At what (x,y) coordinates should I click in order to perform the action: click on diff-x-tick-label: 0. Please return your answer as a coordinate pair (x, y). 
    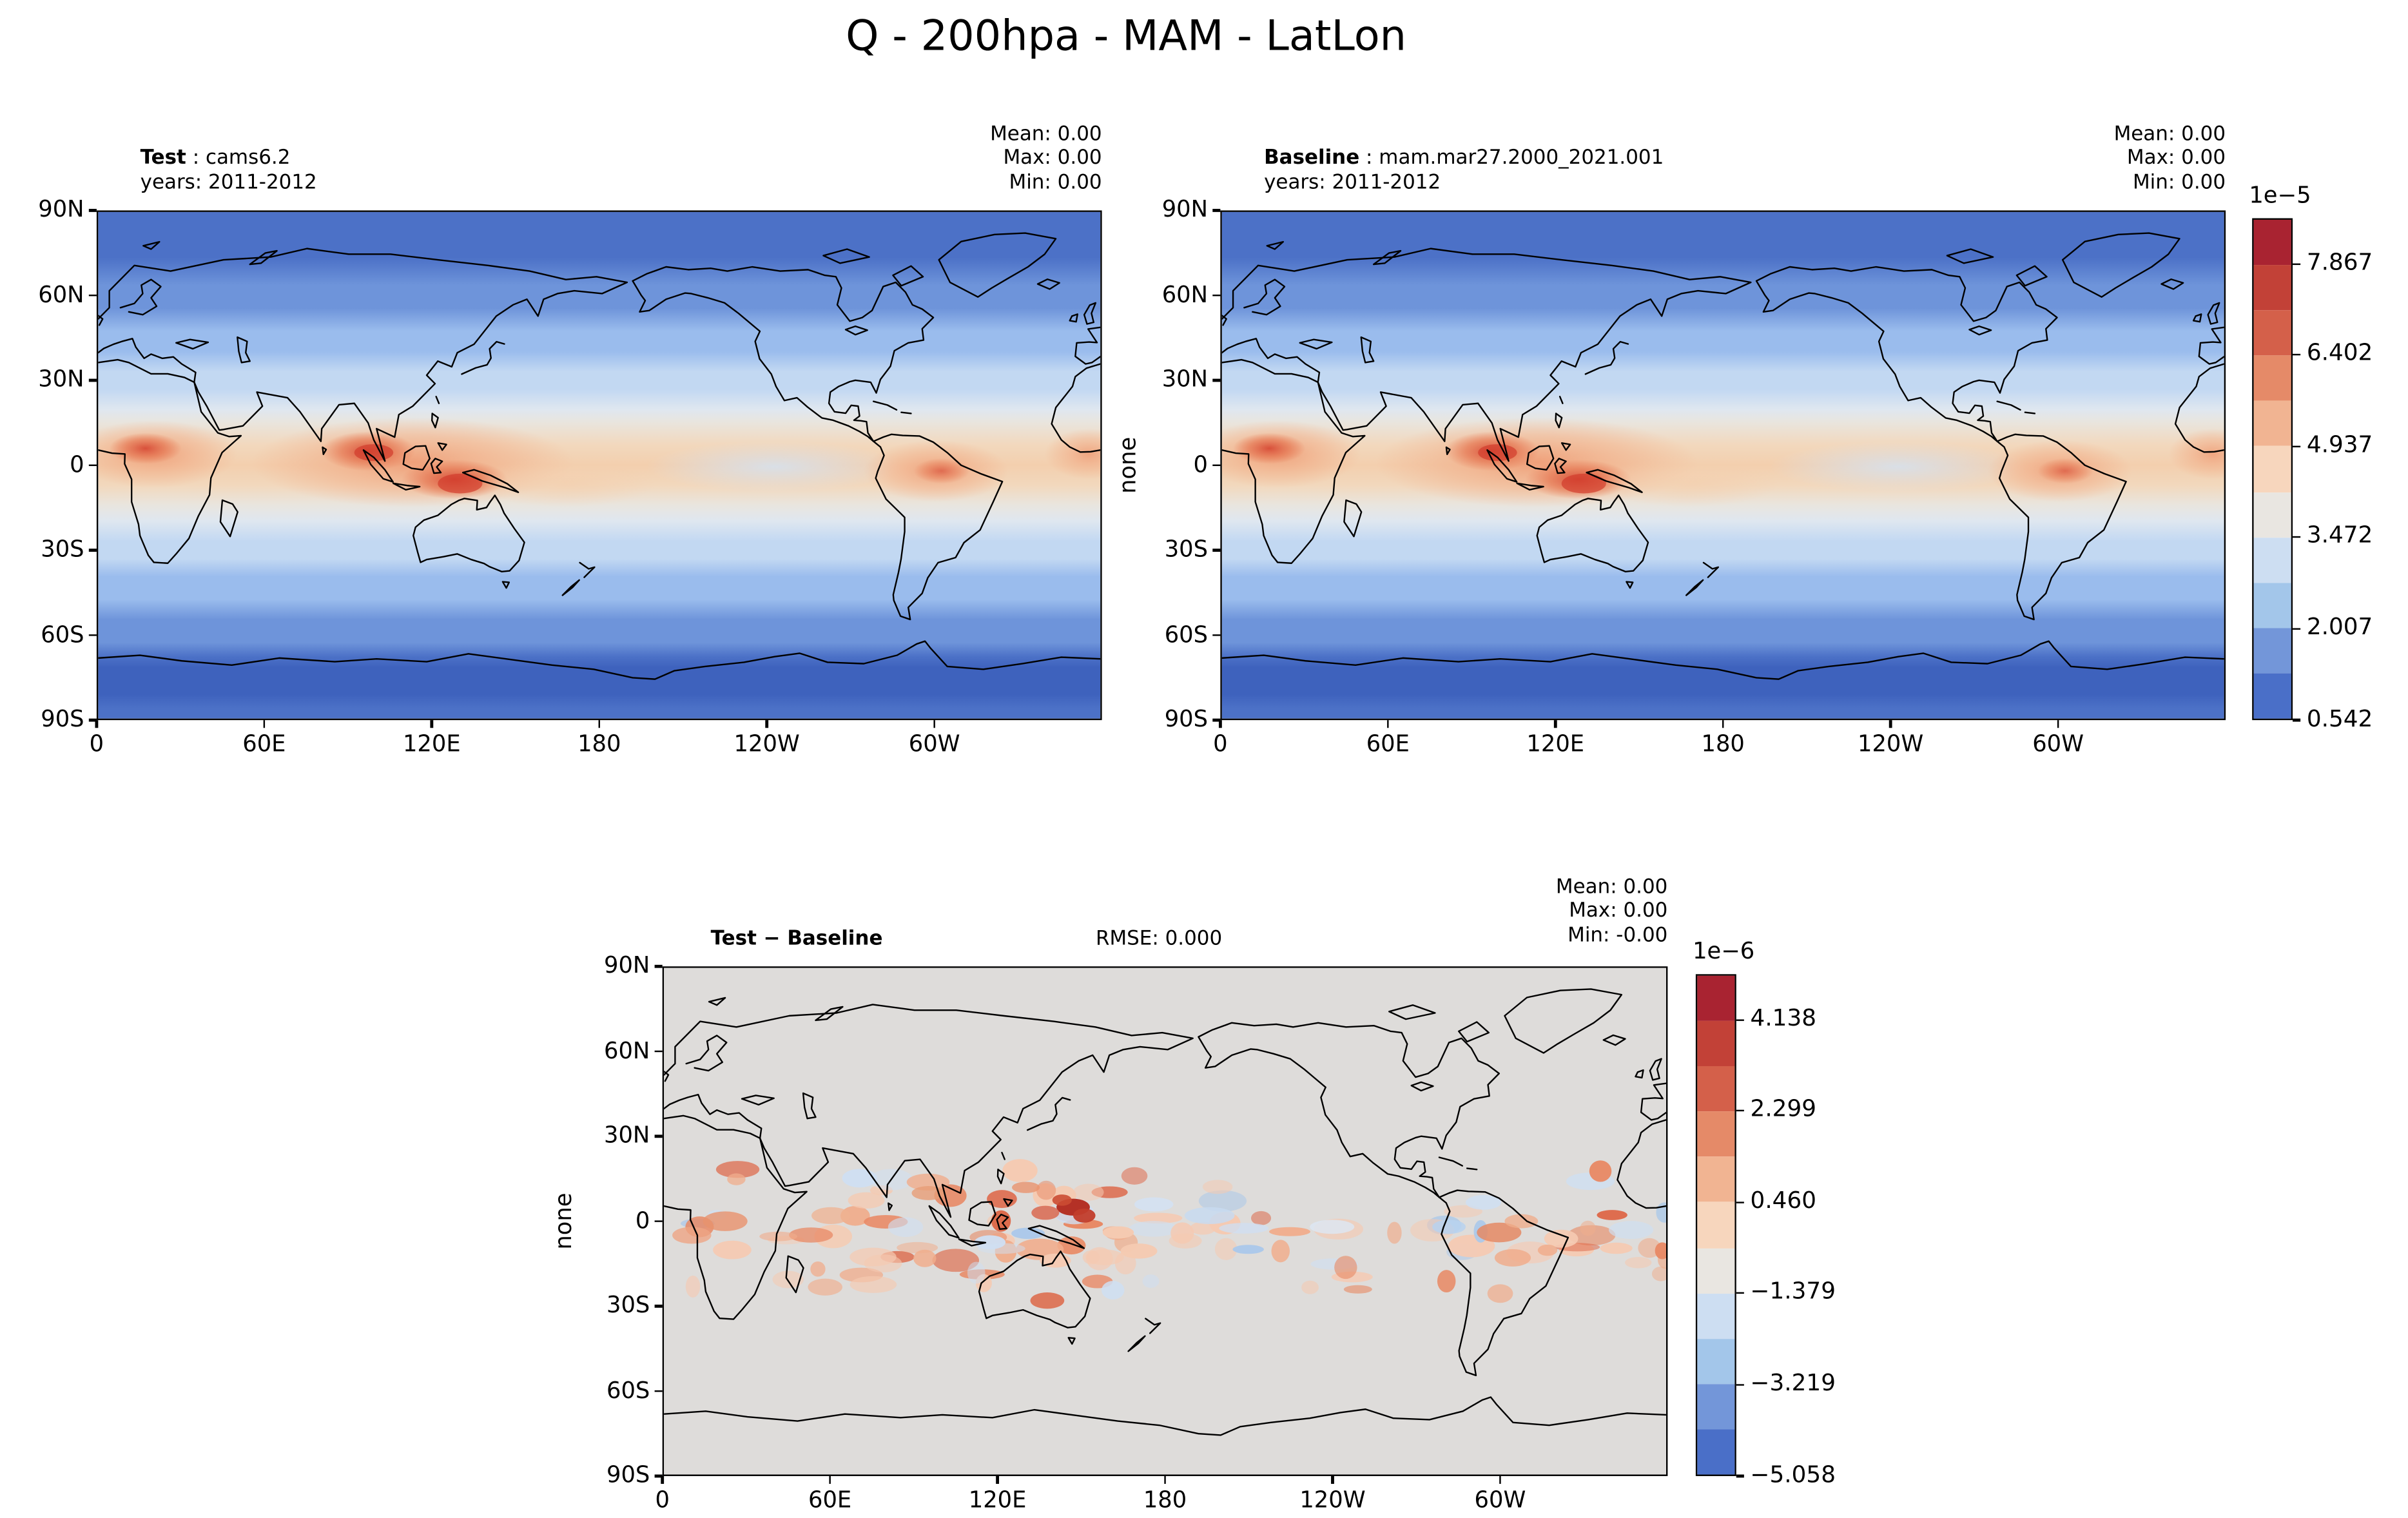
    Looking at the image, I should click on (663, 1499).